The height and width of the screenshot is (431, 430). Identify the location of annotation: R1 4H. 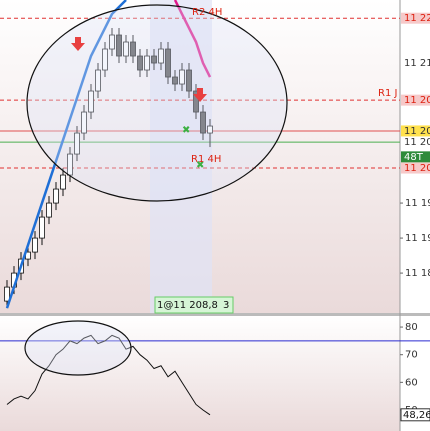
(206, 159).